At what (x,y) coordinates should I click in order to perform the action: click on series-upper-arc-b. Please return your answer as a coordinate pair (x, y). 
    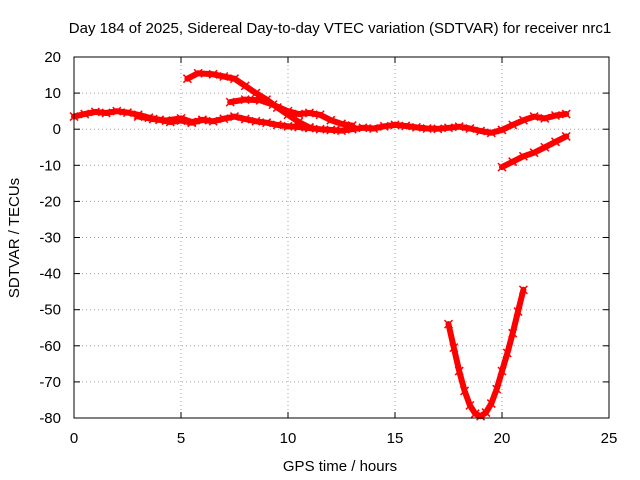
    Looking at the image, I should click on (291, 113).